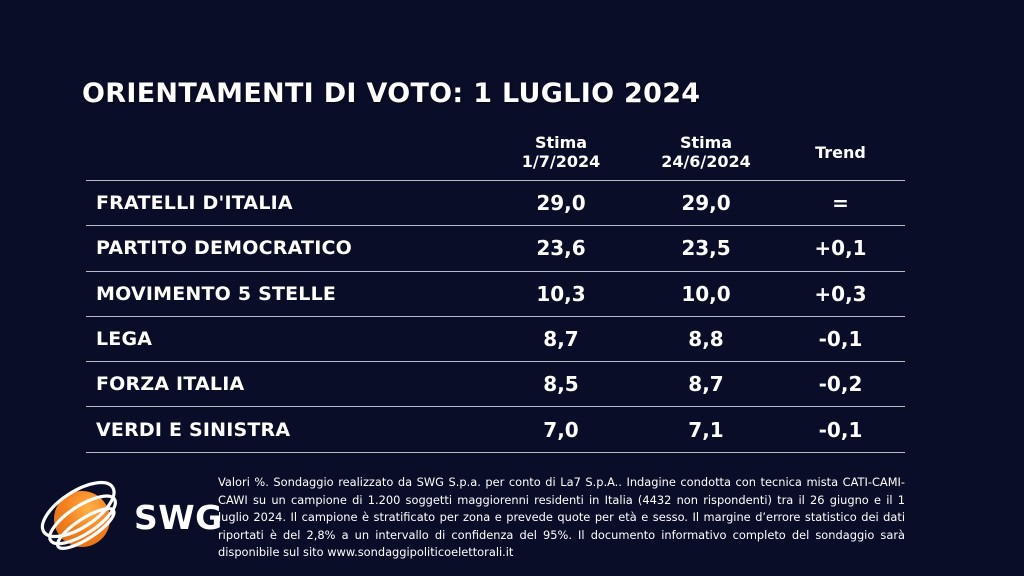 The image size is (1024, 576). Describe the element at coordinates (840, 203) in the screenshot. I see `trend-value: =` at that location.